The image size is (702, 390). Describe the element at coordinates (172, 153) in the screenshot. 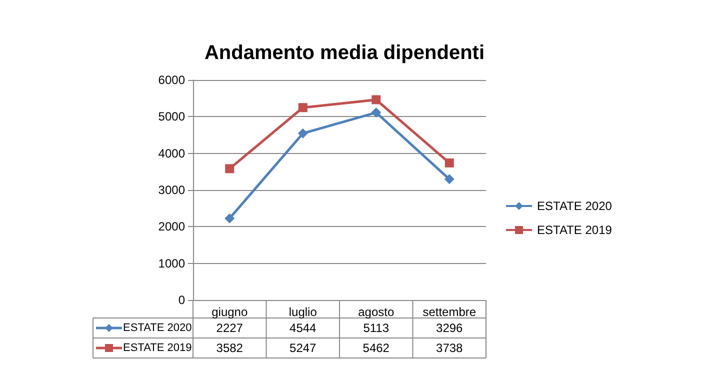

I see `y-tick-label: 4000` at that location.